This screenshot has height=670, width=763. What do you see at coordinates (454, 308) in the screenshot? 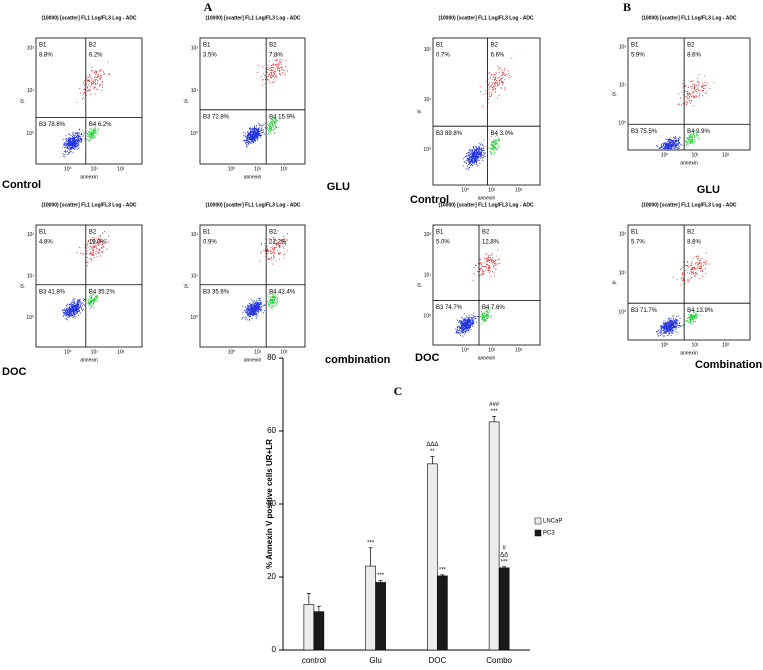
I see `quadrant-value: 74.7%` at bounding box center [454, 308].